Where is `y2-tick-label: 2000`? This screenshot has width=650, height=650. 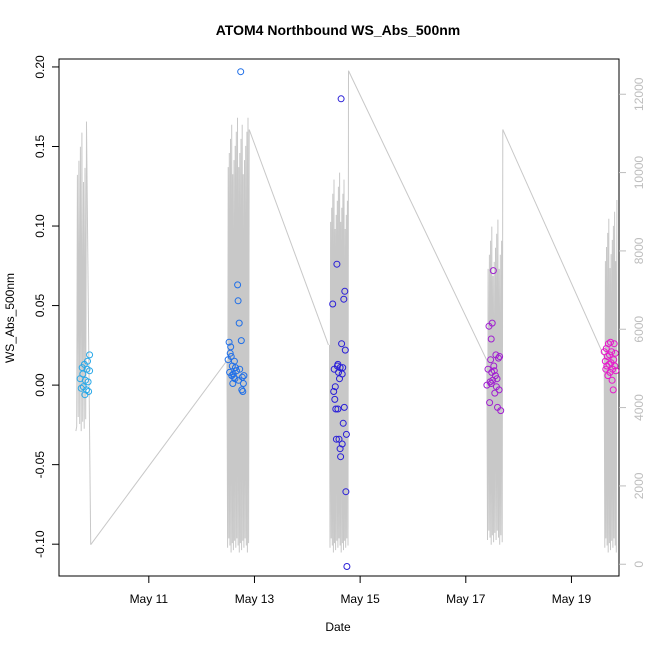 y2-tick-label: 2000 is located at coordinates (639, 485).